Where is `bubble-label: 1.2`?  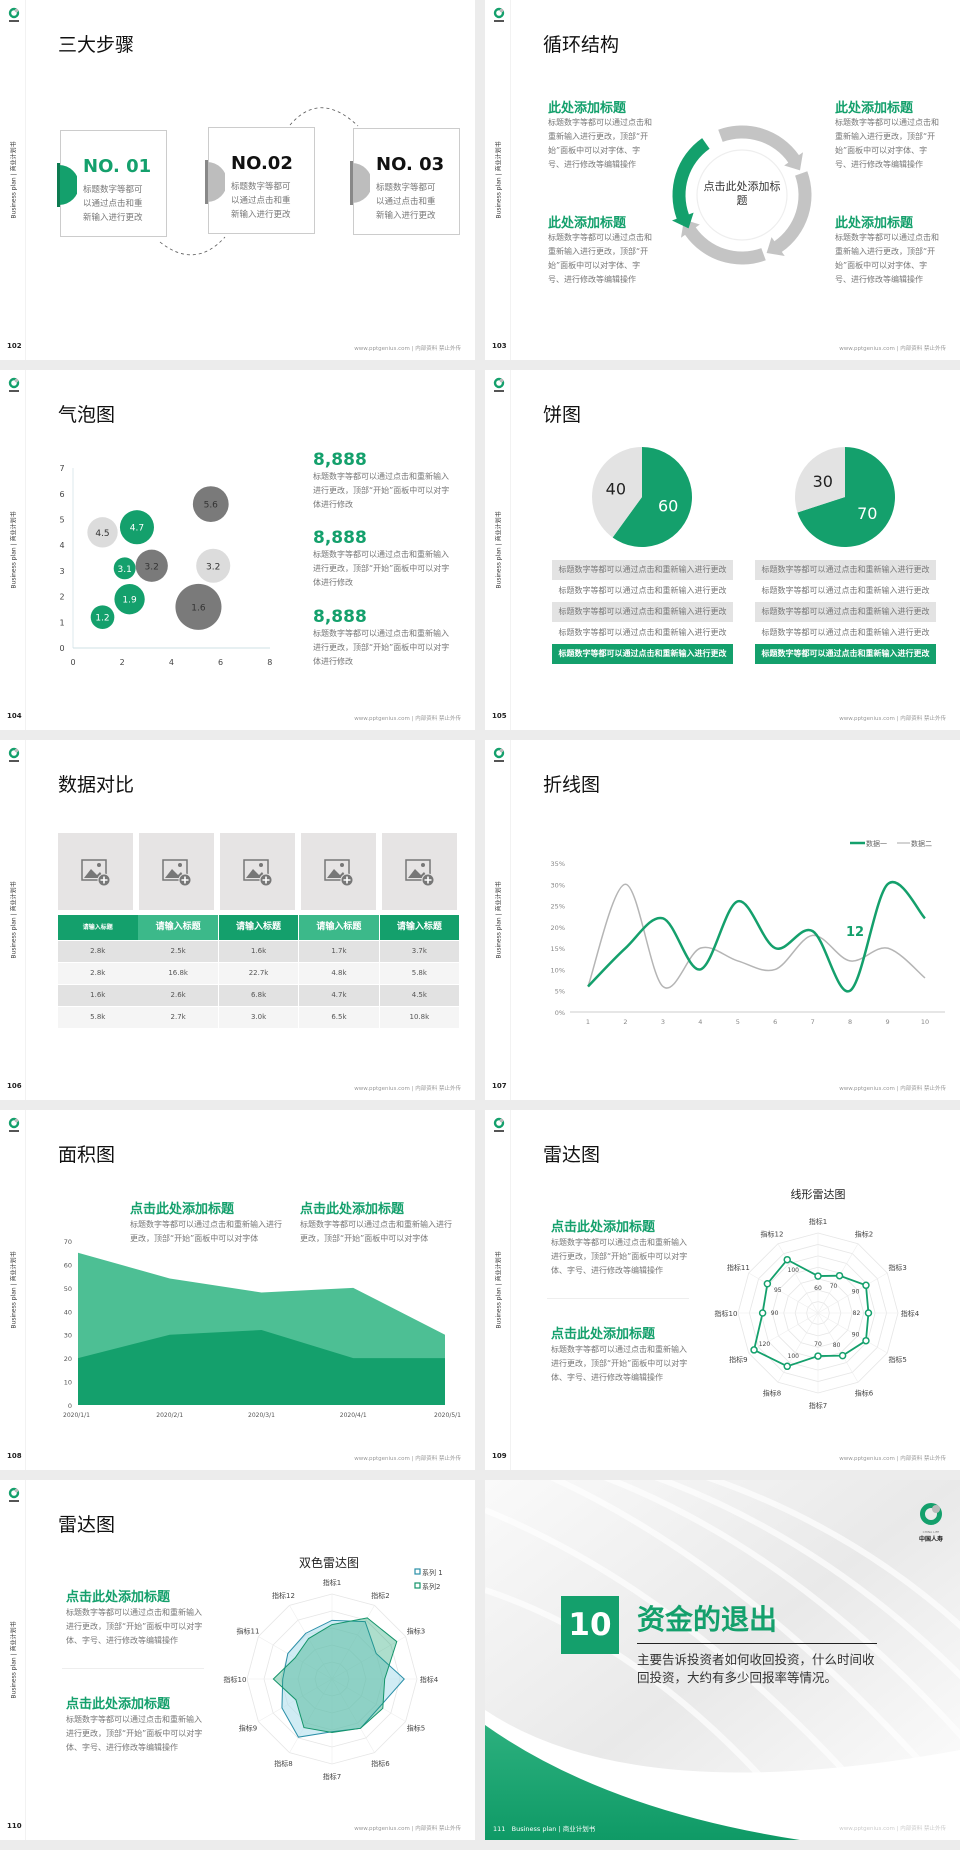
bubble-label: 1.2 is located at coordinates (102, 619).